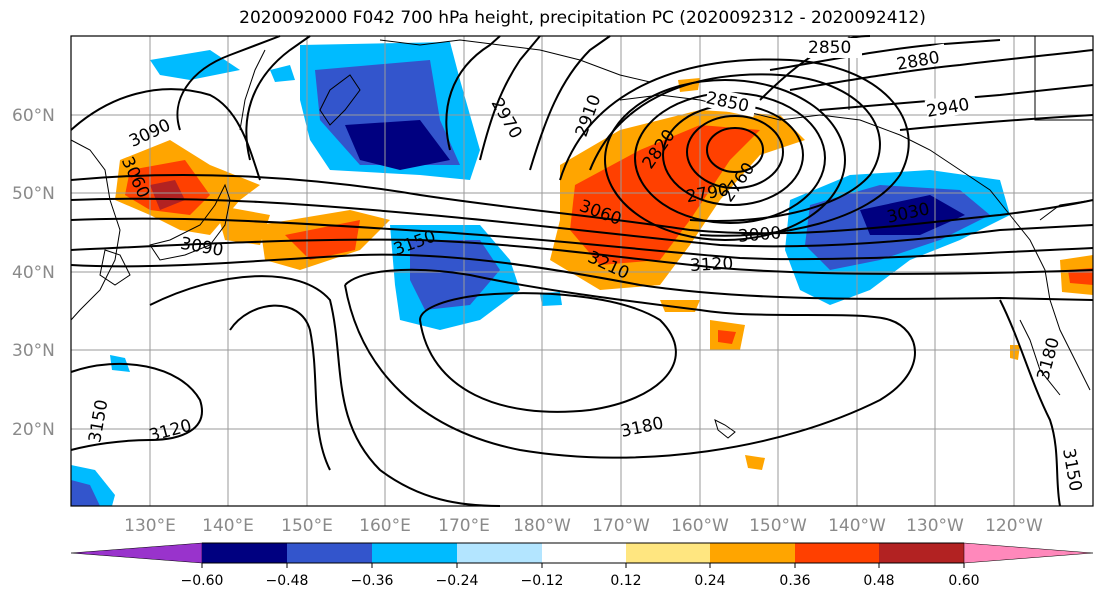  What do you see at coordinates (457, 581) in the screenshot?
I see `colorbar-tick-label: −0.24` at bounding box center [457, 581].